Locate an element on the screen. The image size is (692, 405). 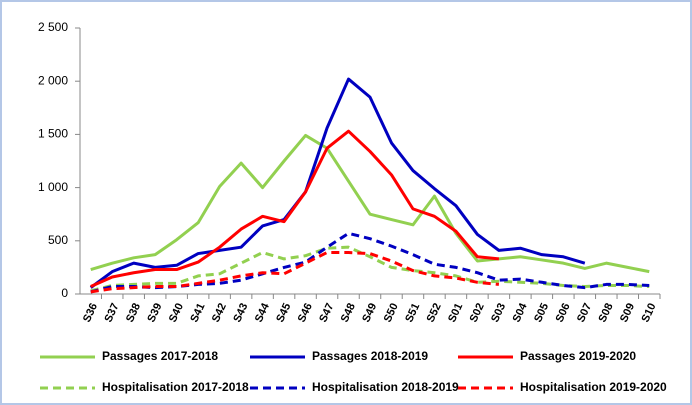
x-tick-label: S07 is located at coordinates (584, 312).